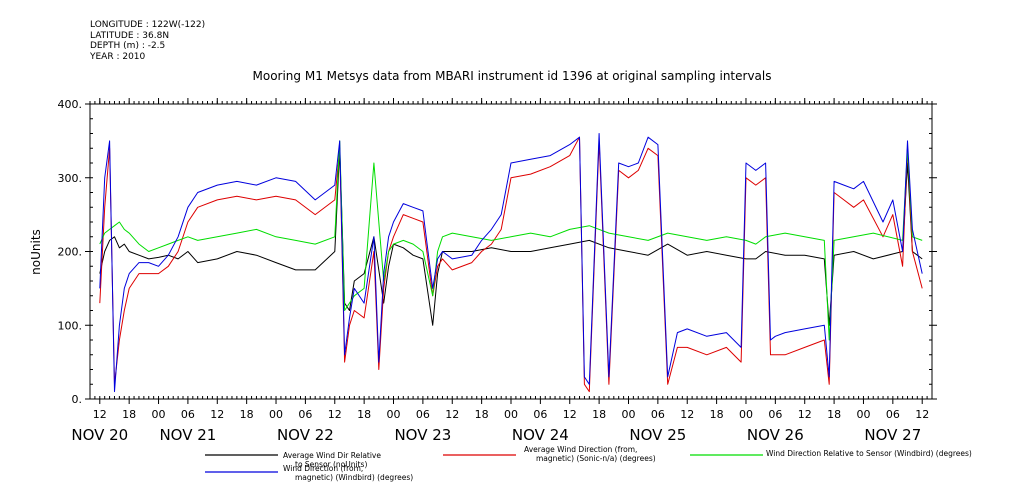  Describe the element at coordinates (148, 25) in the screenshot. I see `longitude-label: LONGITUDE : 122W(-122)` at that location.